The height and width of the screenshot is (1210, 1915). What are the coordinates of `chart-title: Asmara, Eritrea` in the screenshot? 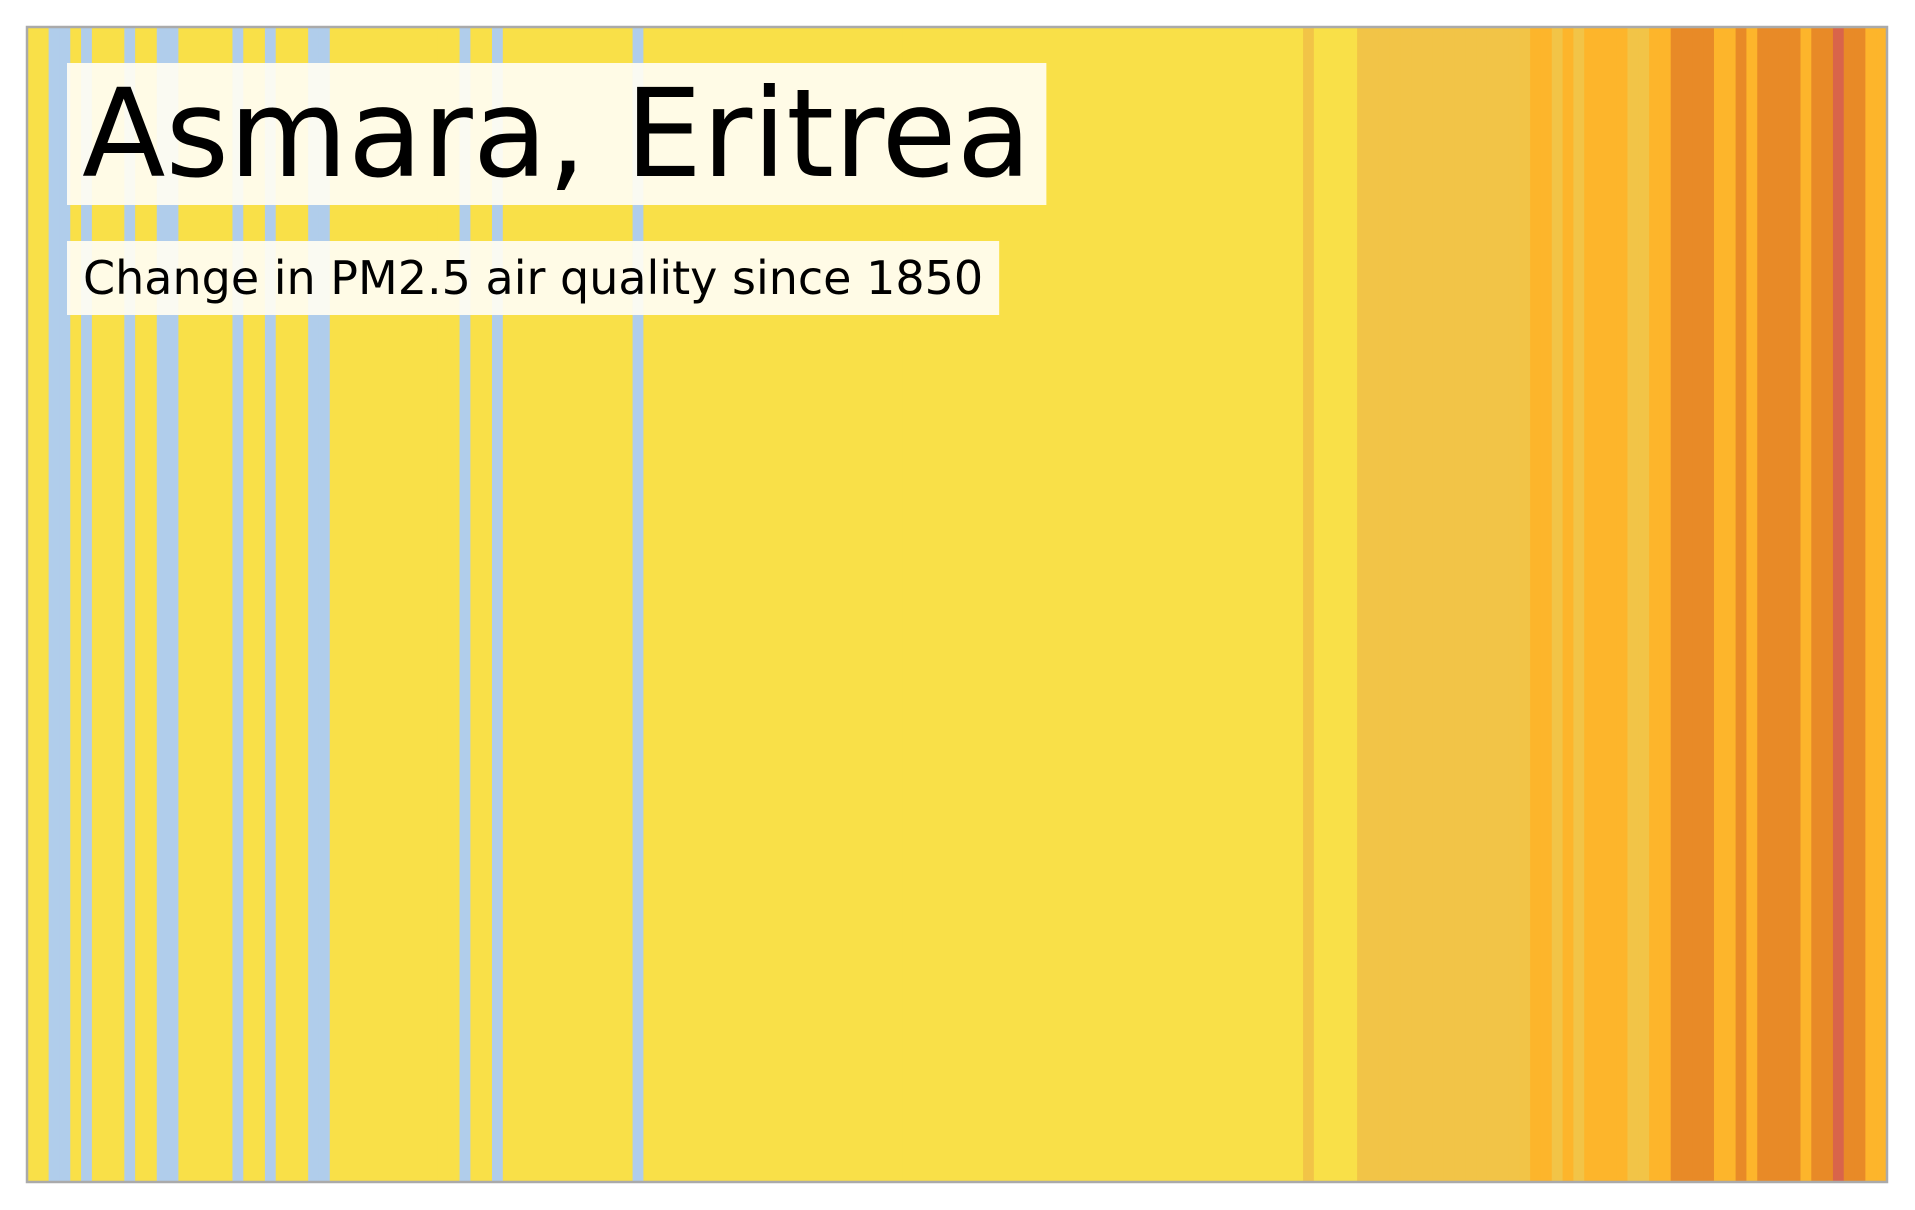 It's located at (556, 134).